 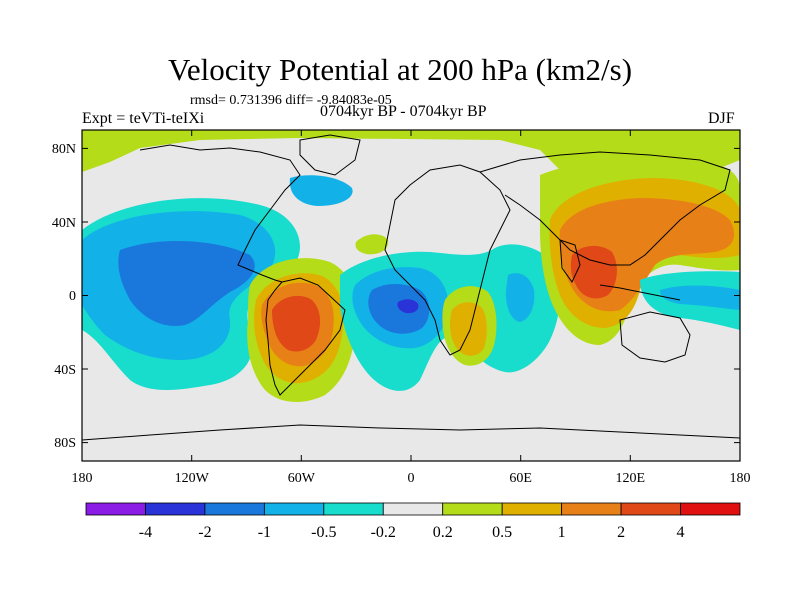 I want to click on contour-wpacific-negative-inner, so click(x=700, y=297).